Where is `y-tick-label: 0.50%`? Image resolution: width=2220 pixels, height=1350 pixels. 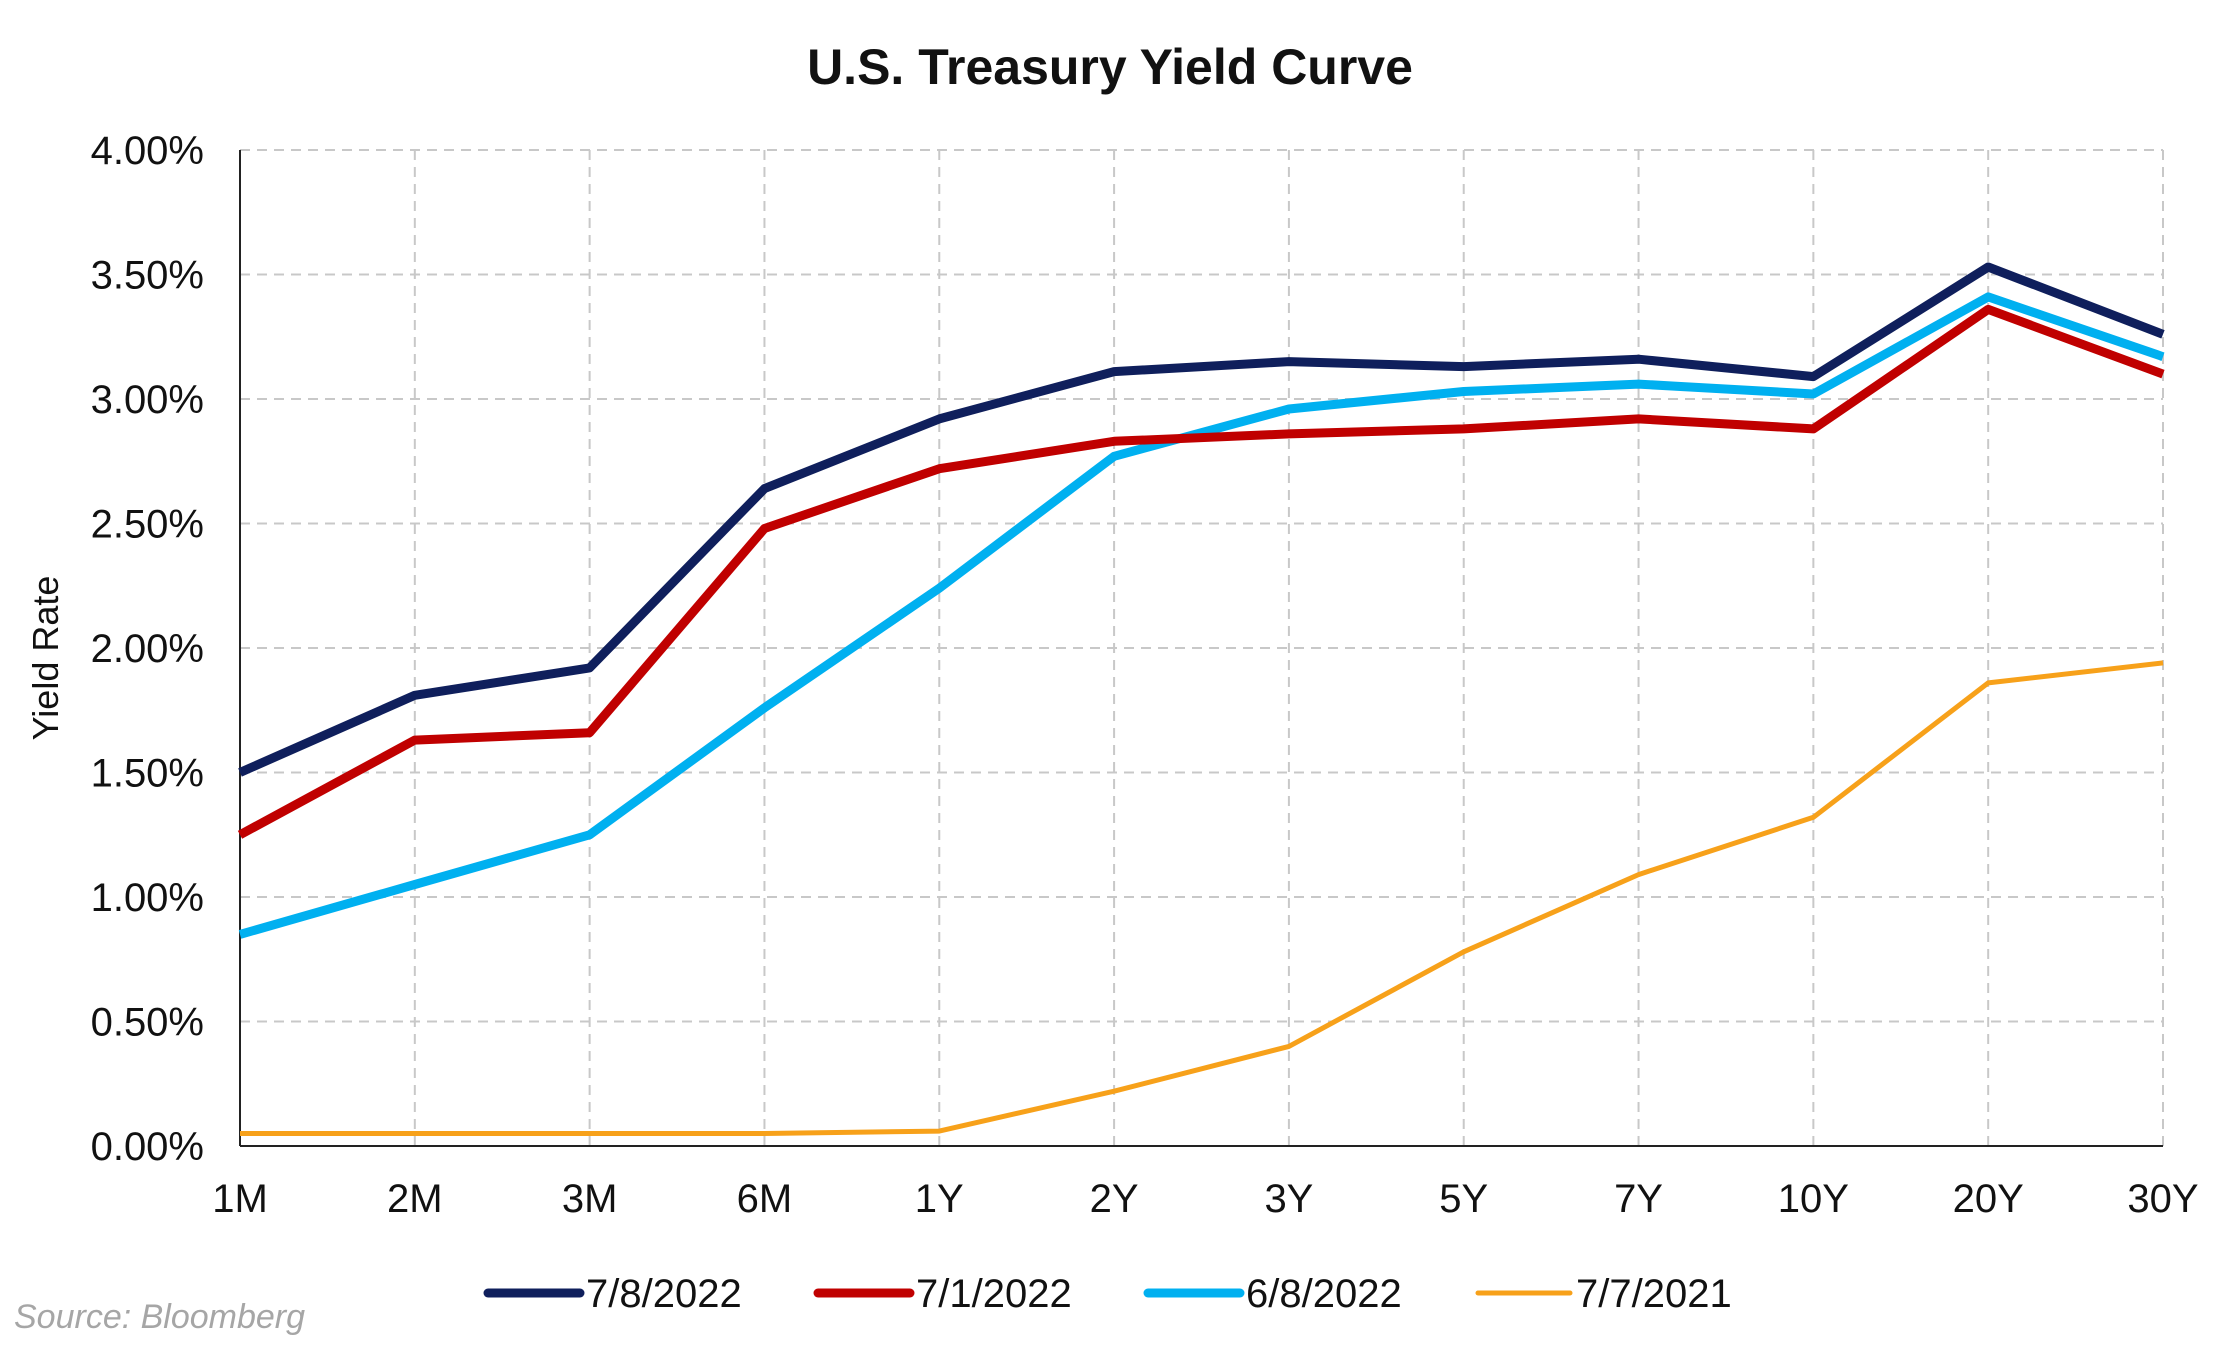 y-tick-label: 0.50% is located at coordinates (147, 1023).